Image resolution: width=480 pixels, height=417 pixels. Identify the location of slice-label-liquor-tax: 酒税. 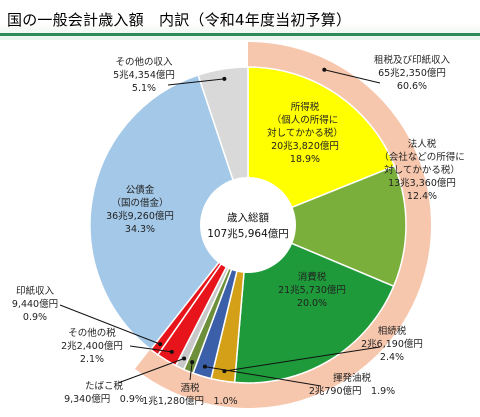
(190, 388).